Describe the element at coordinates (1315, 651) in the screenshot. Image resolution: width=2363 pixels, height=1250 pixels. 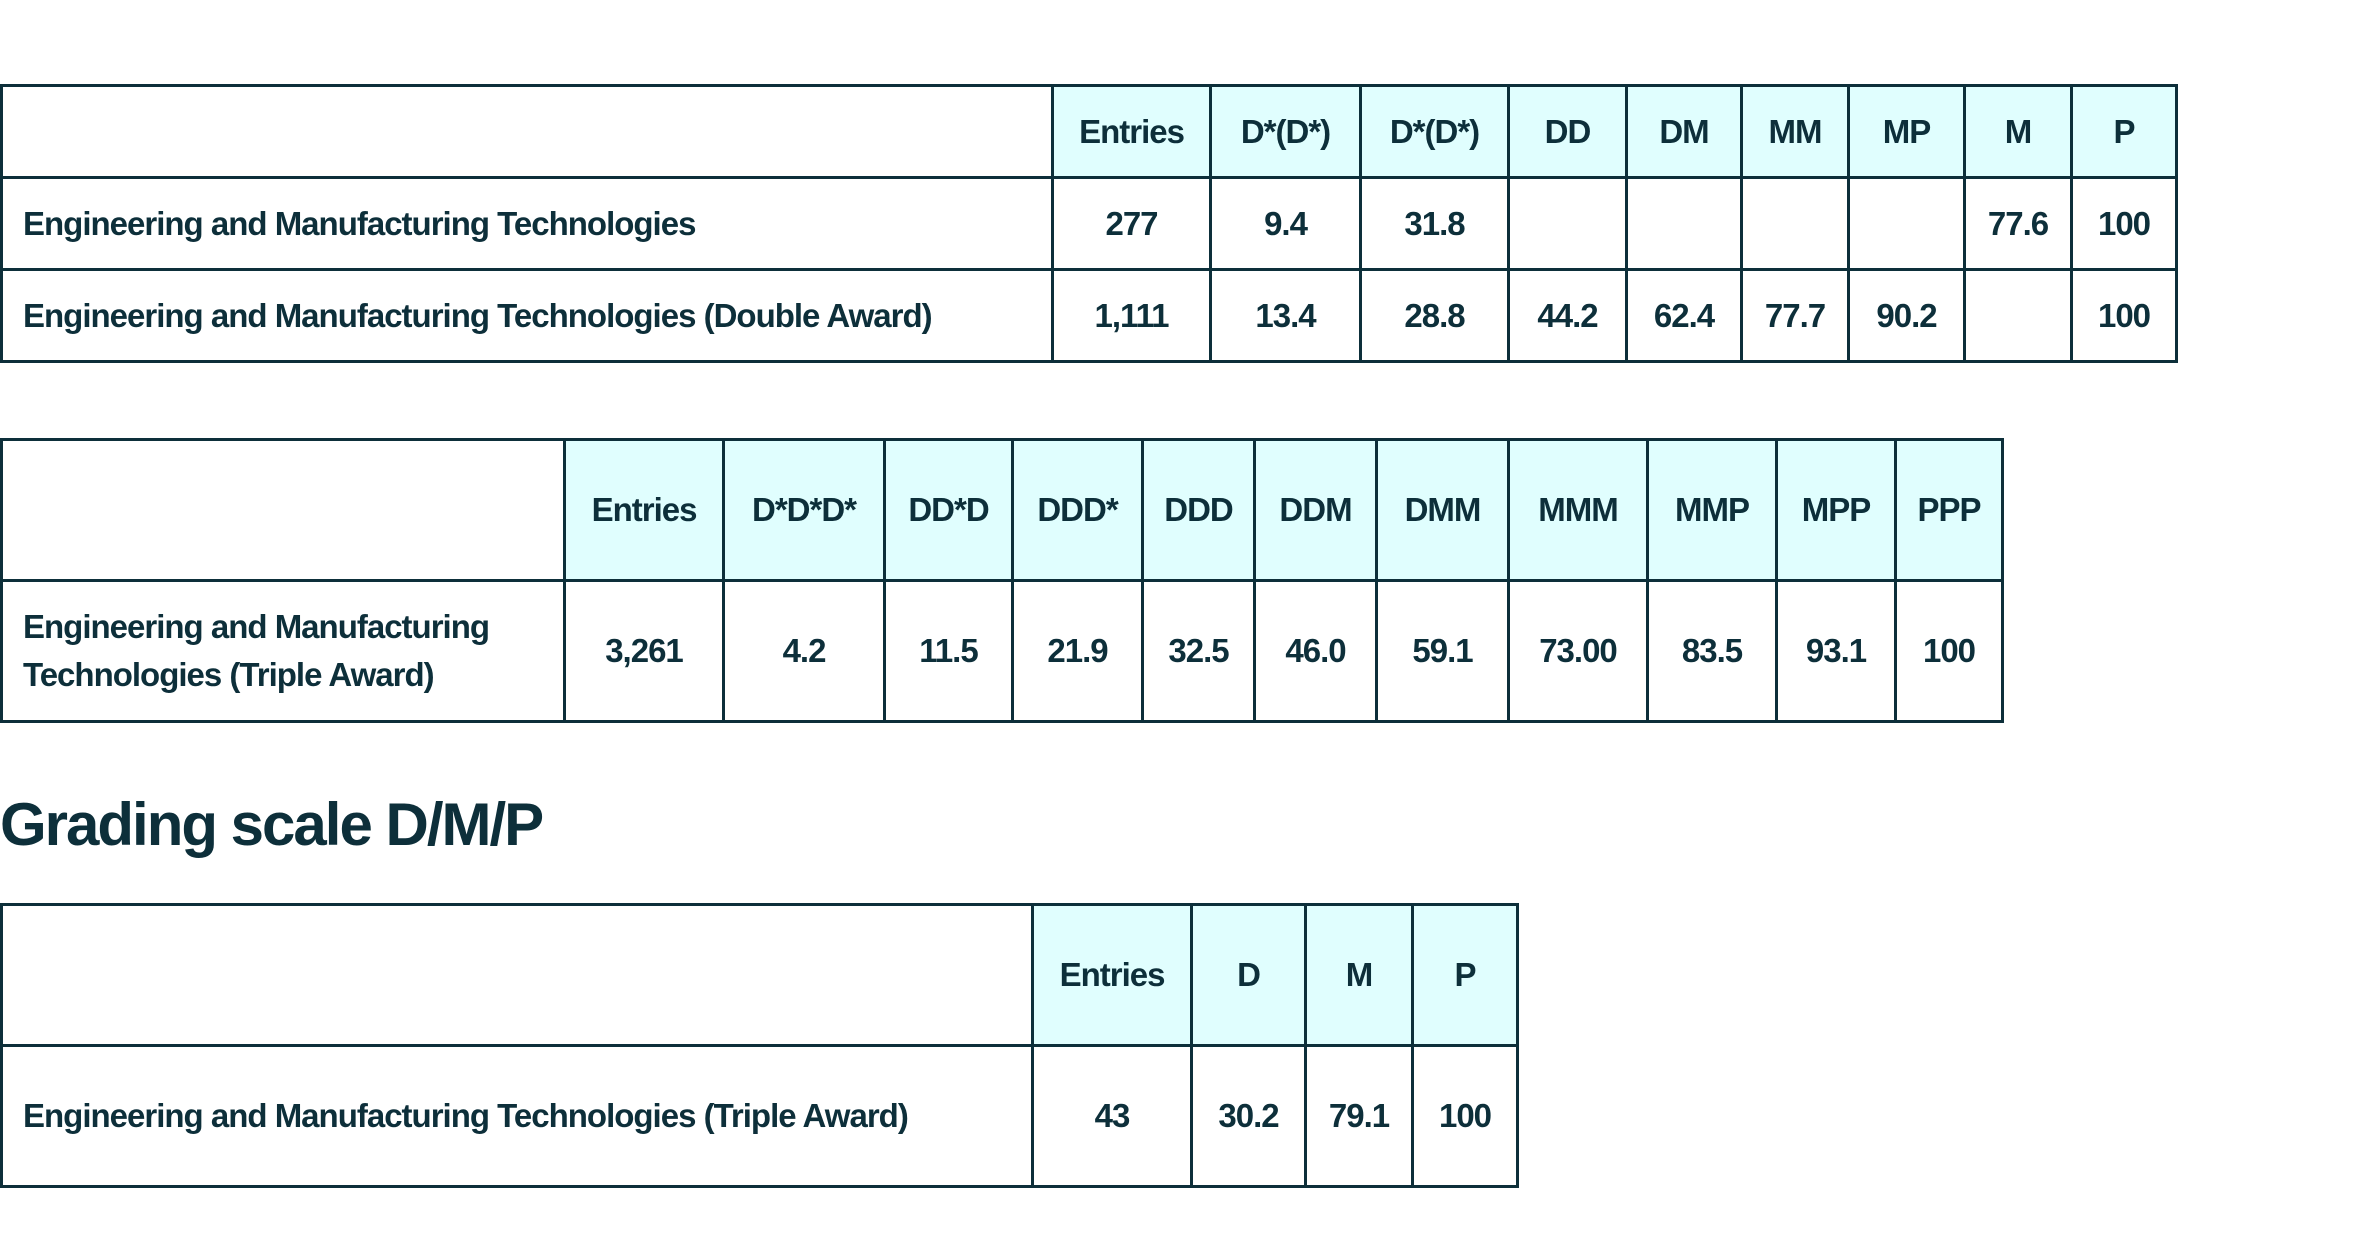
I see `cell-value: 46.0` at that location.